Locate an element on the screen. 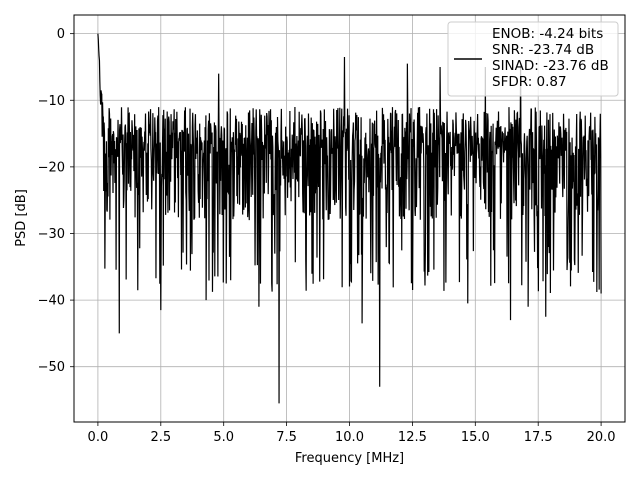 This screenshot has width=640, height=480. x-tick-label: 2.5 is located at coordinates (160, 437).